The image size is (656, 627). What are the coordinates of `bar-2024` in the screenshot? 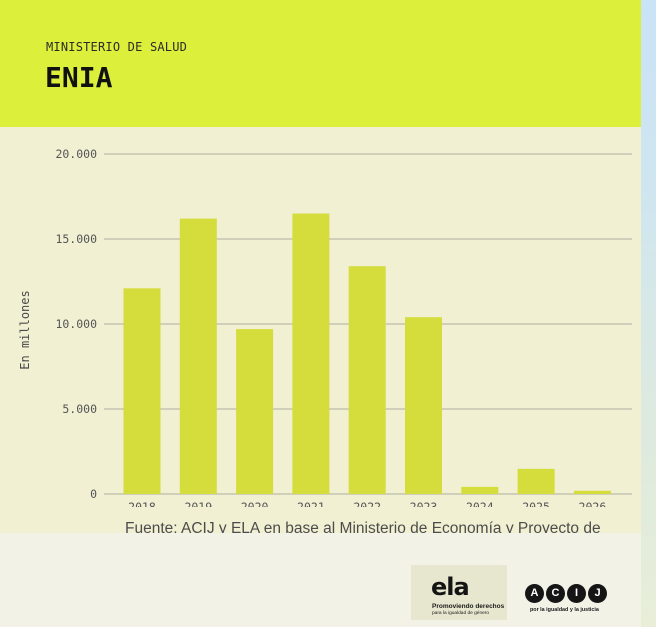 It's located at (480, 490).